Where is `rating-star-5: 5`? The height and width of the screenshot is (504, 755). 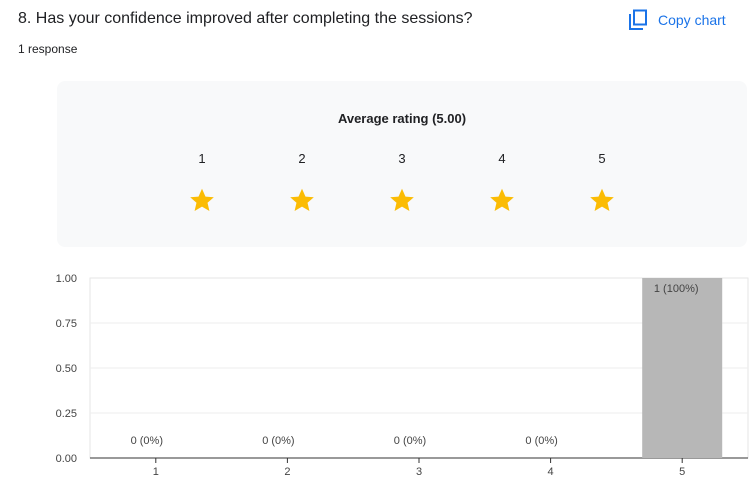 rating-star-5: 5 is located at coordinates (602, 182).